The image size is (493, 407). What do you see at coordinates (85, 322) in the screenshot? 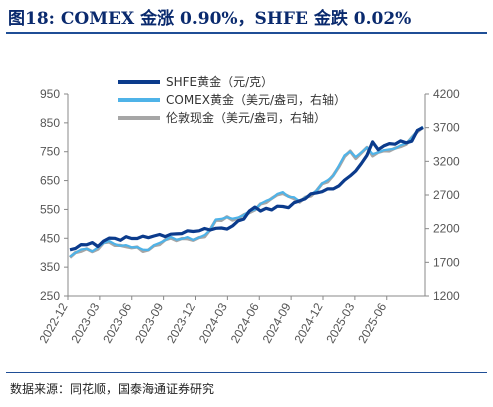
I see `x-tick-label: 2023-03` at bounding box center [85, 322].